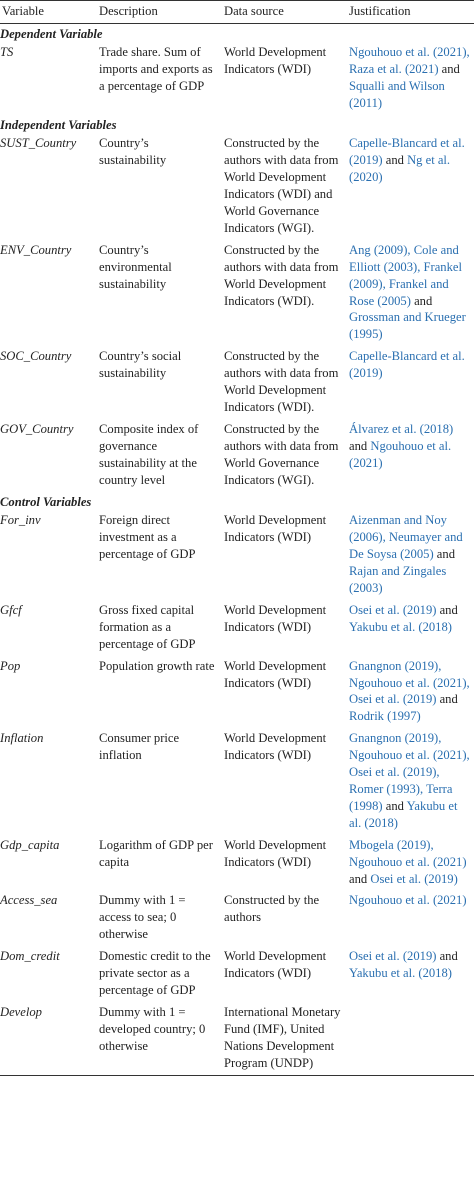 This screenshot has width=474, height=1185. What do you see at coordinates (410, 12) in the screenshot?
I see `column-header: Justification` at bounding box center [410, 12].